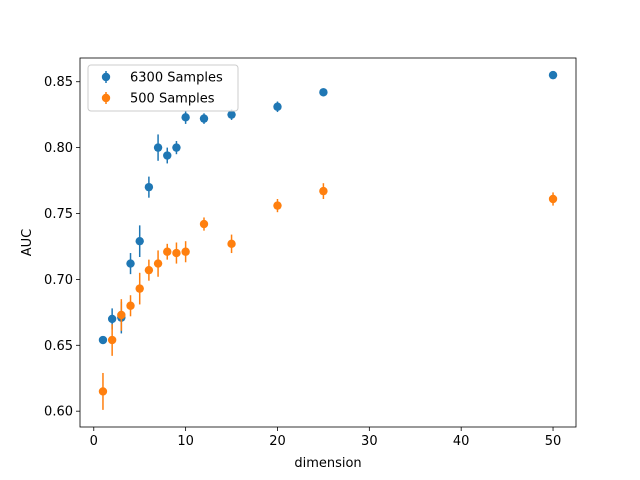  What do you see at coordinates (58, 148) in the screenshot?
I see `y-tick-label: 0.80` at bounding box center [58, 148].